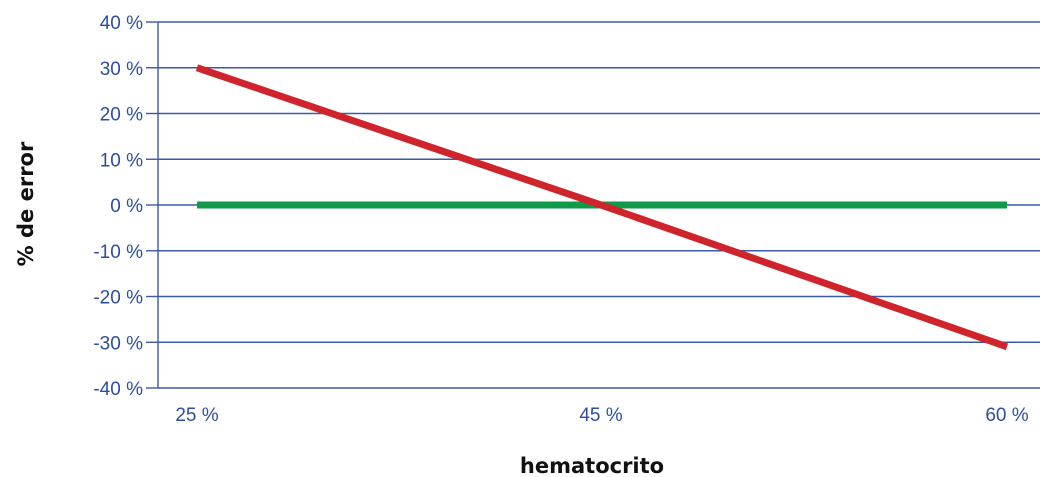  What do you see at coordinates (126, 206) in the screenshot?
I see `y-tick-label: 0 %` at bounding box center [126, 206].